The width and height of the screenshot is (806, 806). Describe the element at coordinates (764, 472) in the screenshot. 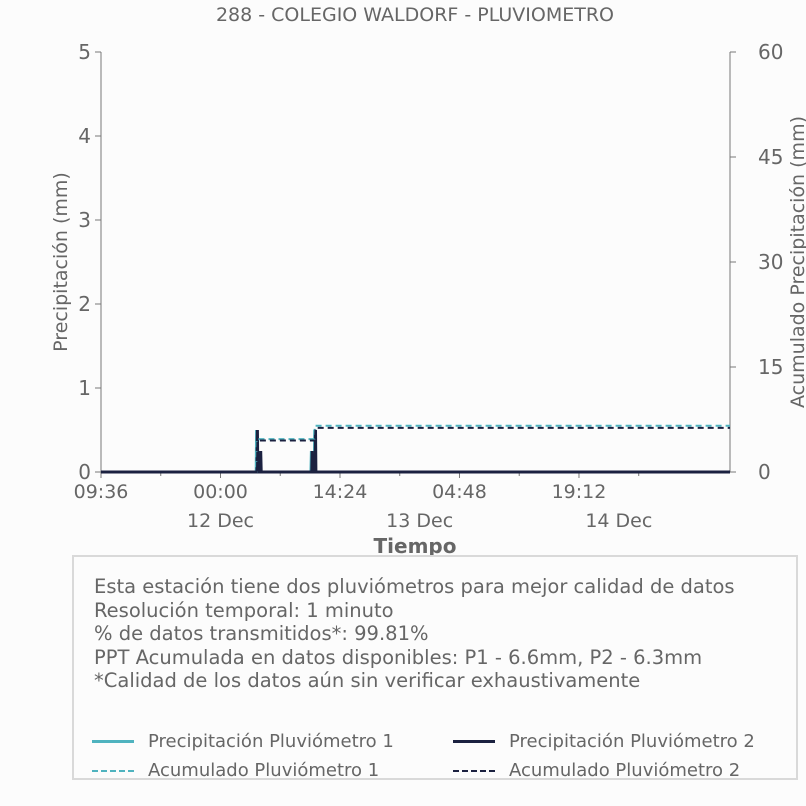

I see `y2-tick-label: 0` at that location.